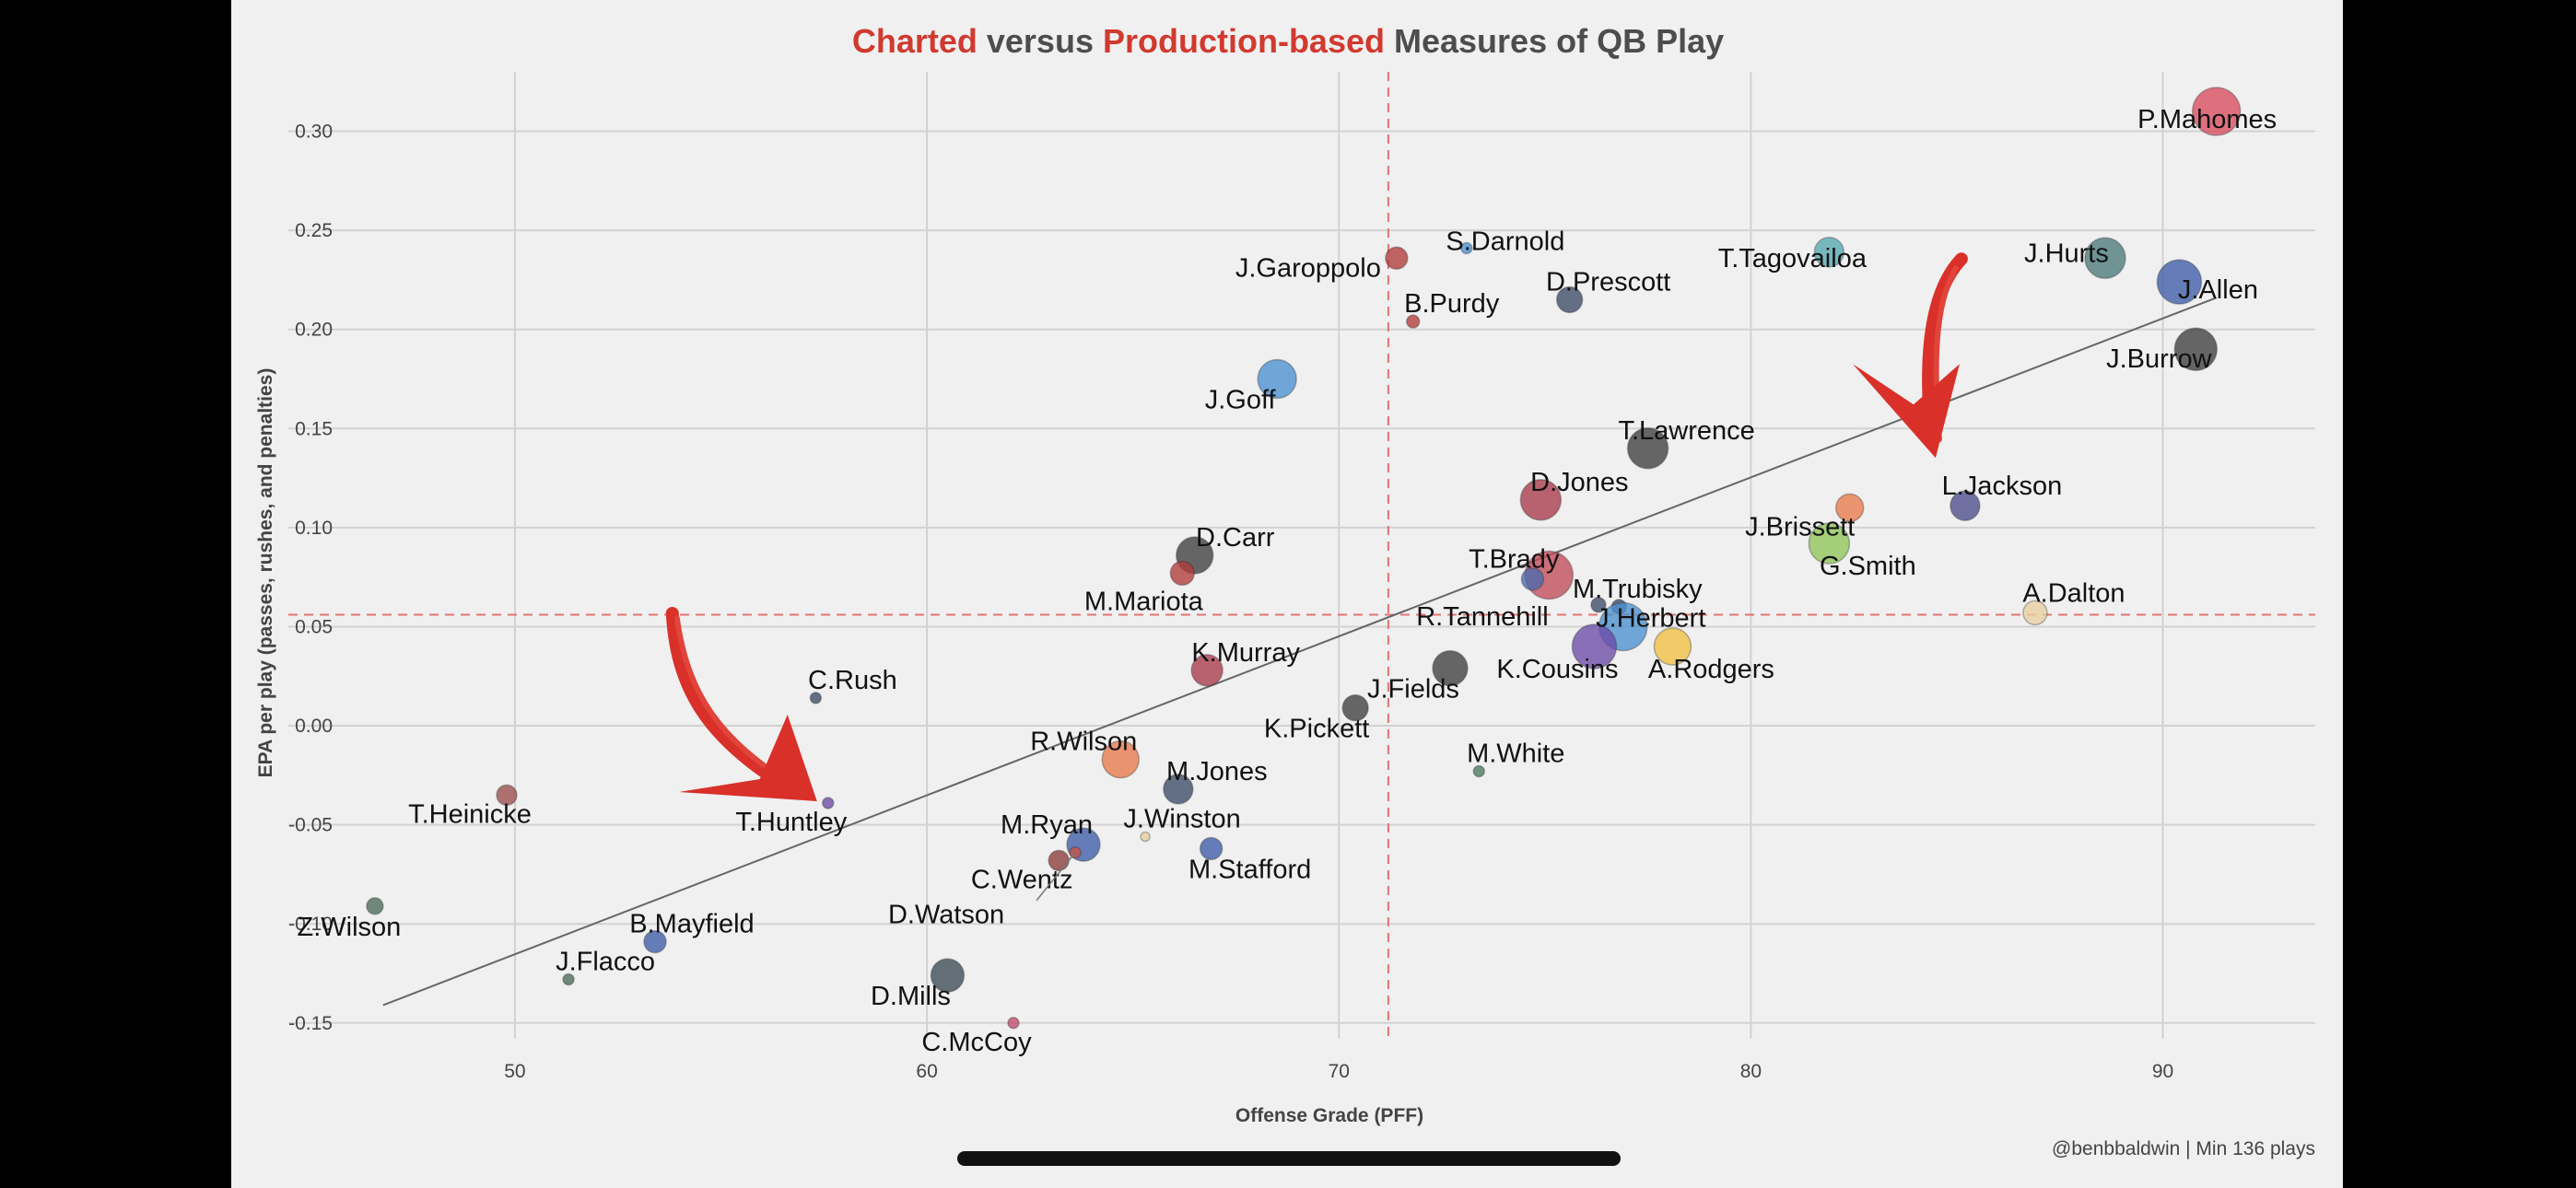 This screenshot has height=1188, width=2576. What do you see at coordinates (1479, 771) in the screenshot?
I see `point-m-white` at bounding box center [1479, 771].